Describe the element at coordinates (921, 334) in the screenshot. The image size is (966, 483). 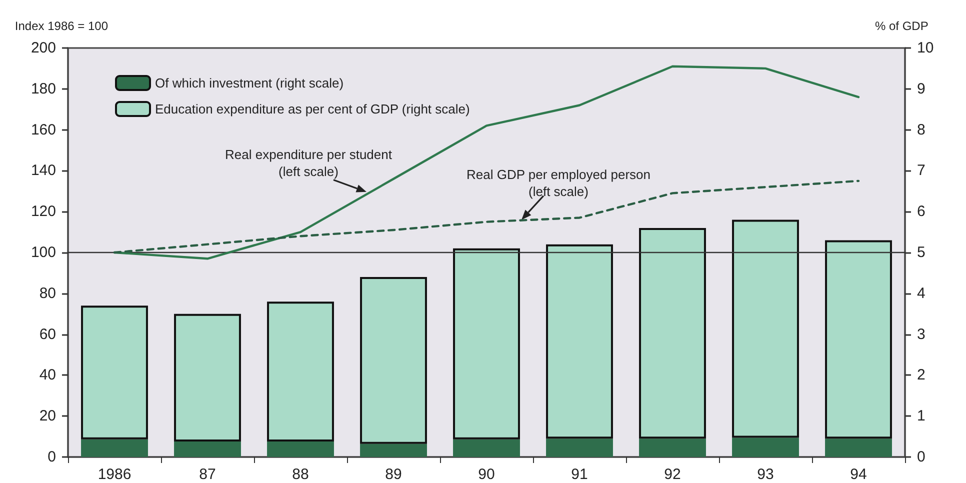
I see `y2-tick-label: 3` at that location.